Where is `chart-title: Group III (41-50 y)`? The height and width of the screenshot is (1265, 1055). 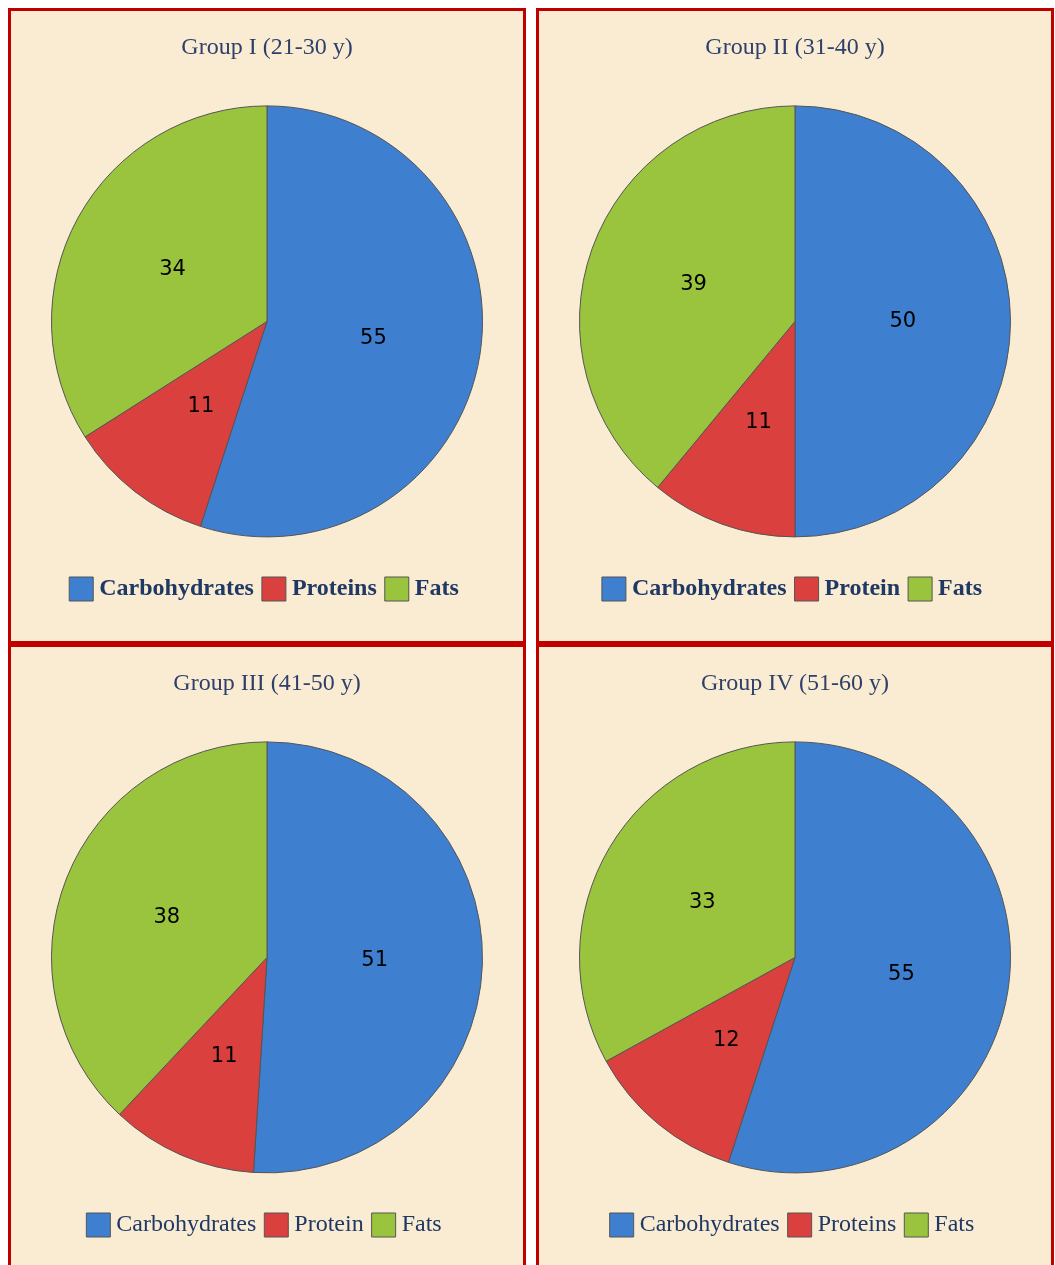 chart-title: Group III (41-50 y) is located at coordinates (267, 681).